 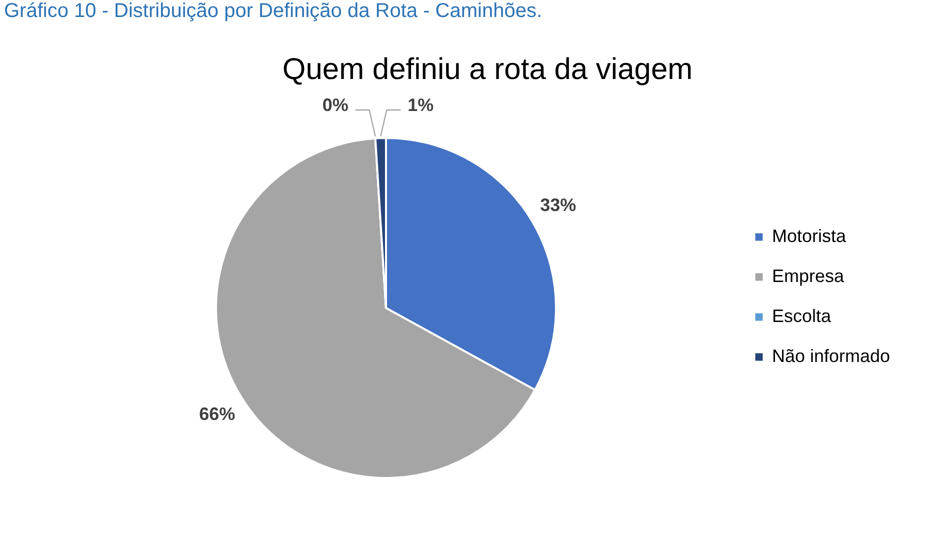 What do you see at coordinates (273, 11) in the screenshot?
I see `text: Gráfico 10 - Distribuição por Definição da Rota - Caminhões.` at bounding box center [273, 11].